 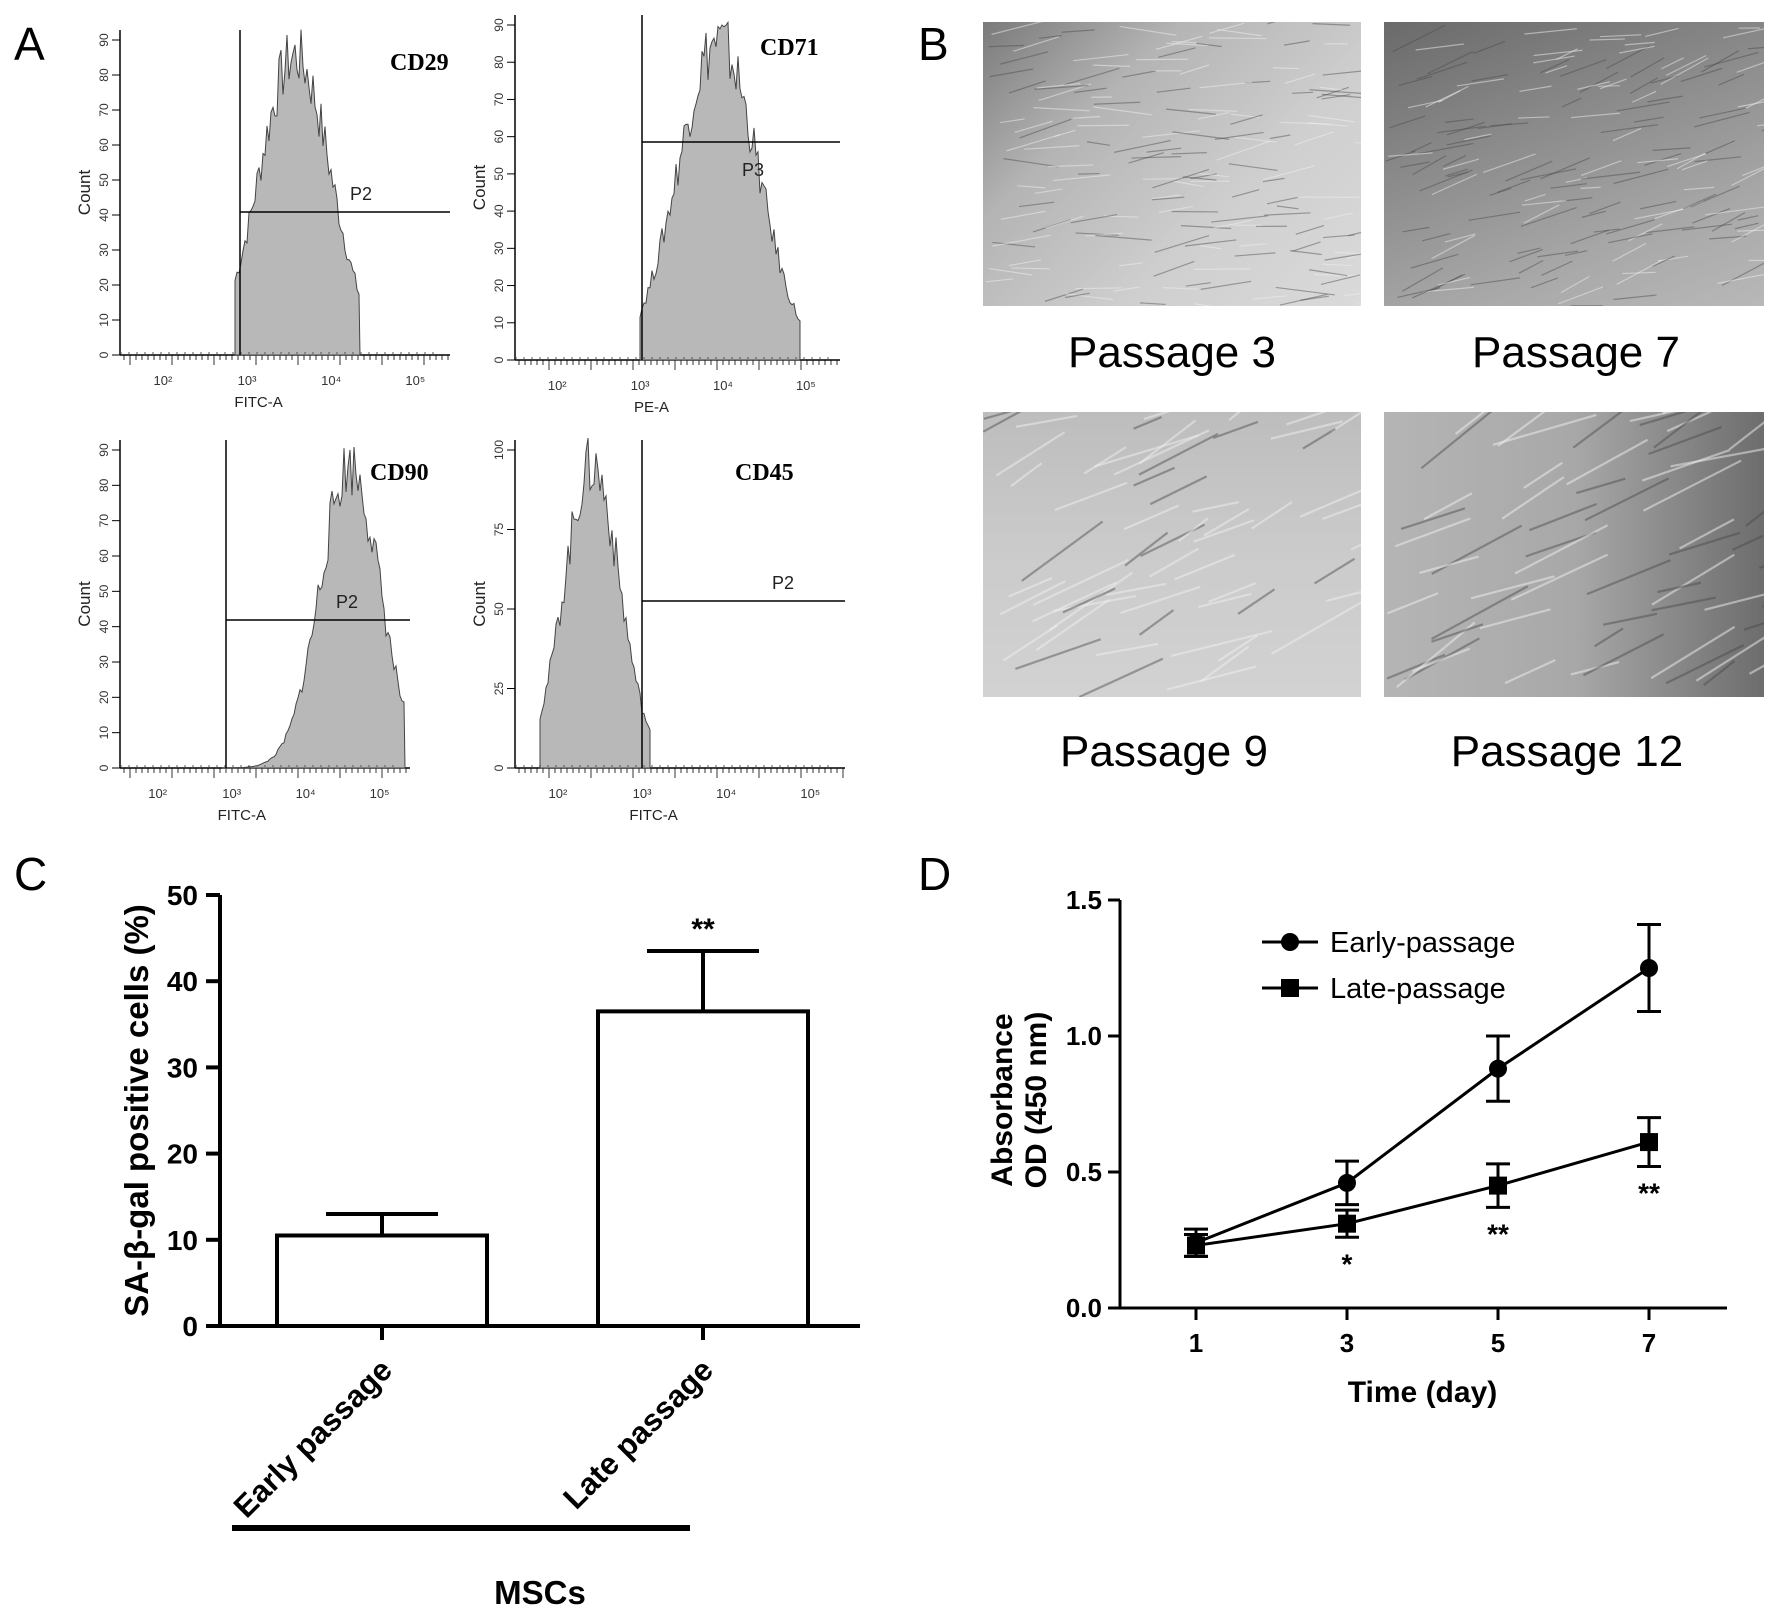 I want to click on x-axis-label: FITC-A, so click(x=242, y=815).